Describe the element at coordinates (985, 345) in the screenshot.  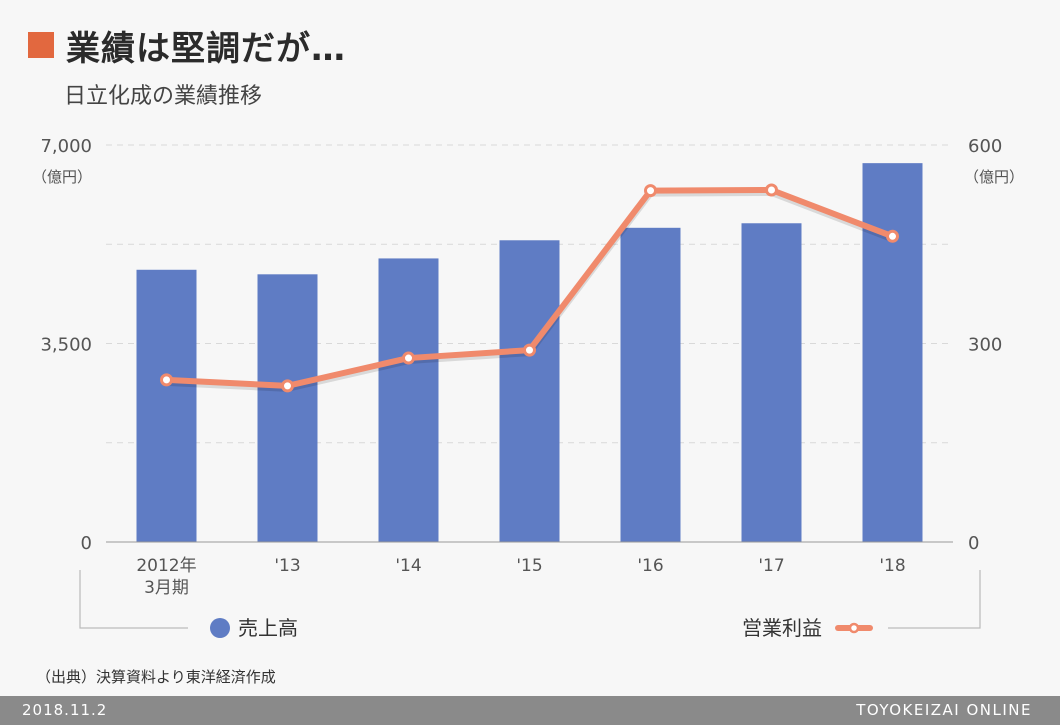
I see `right-tick-label: 300` at that location.